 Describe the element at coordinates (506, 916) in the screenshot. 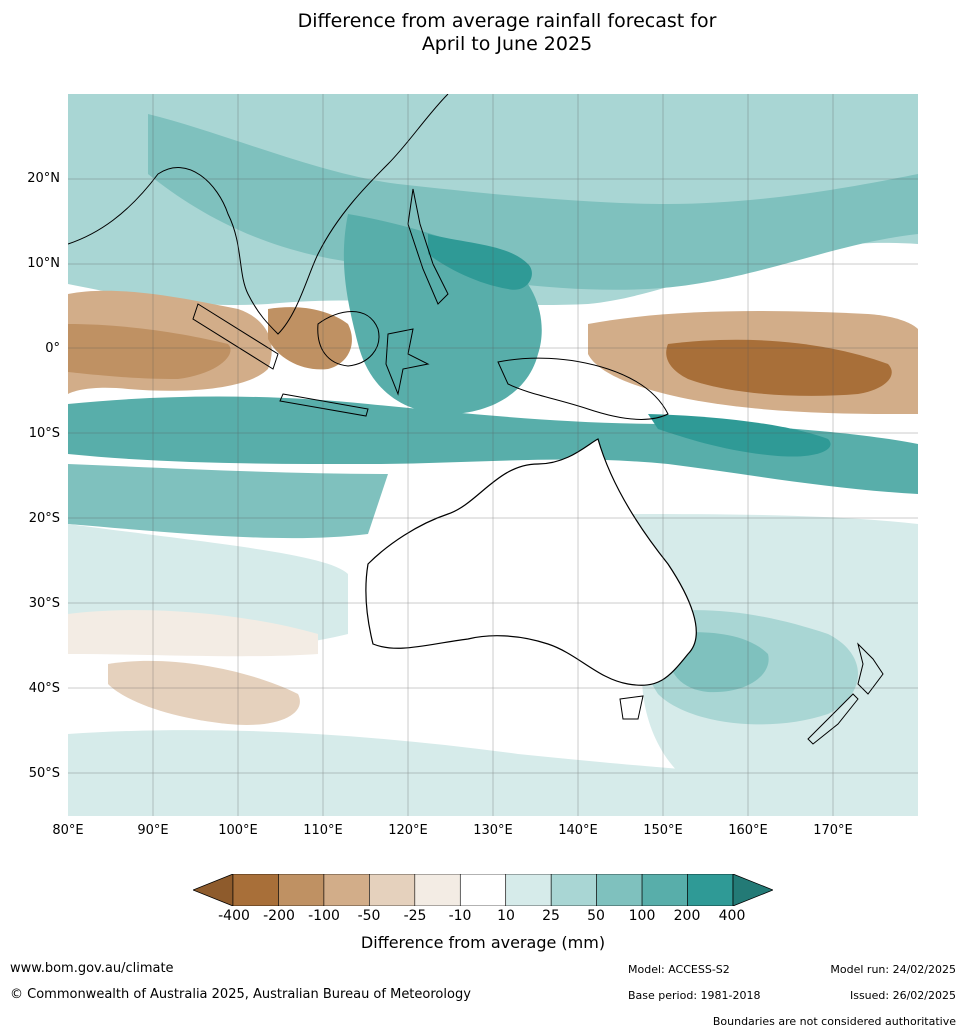

I see `cb-tick-label: 10` at that location.